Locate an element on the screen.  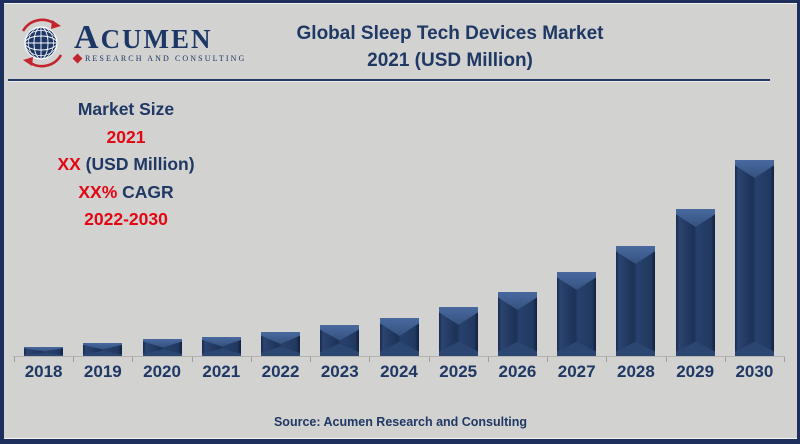
bar-2028 is located at coordinates (636, 301).